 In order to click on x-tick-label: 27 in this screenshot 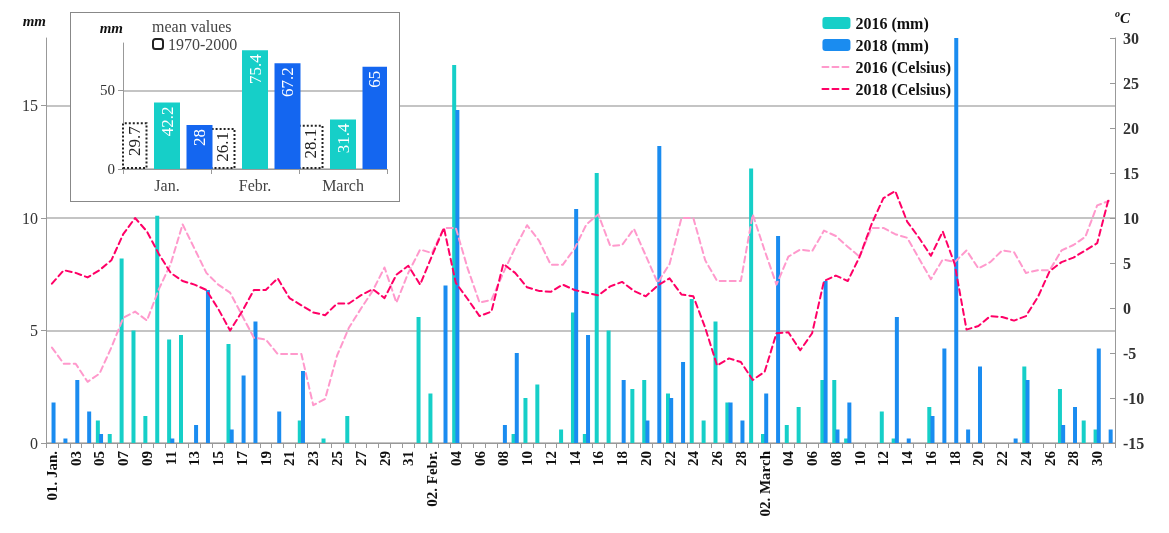, I will do `click(360, 458)`.